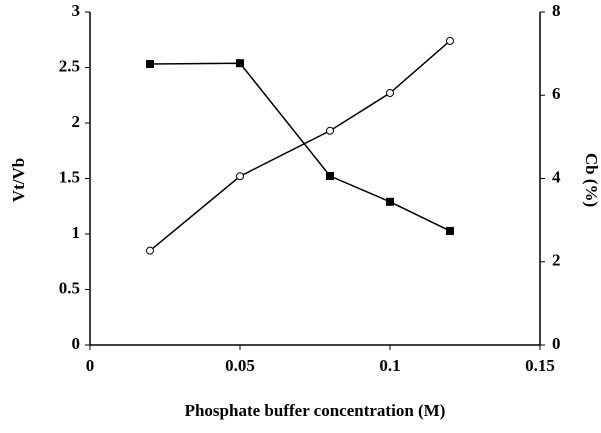 The height and width of the screenshot is (433, 601). I want to click on y-tick-label: 0.5, so click(69, 287).